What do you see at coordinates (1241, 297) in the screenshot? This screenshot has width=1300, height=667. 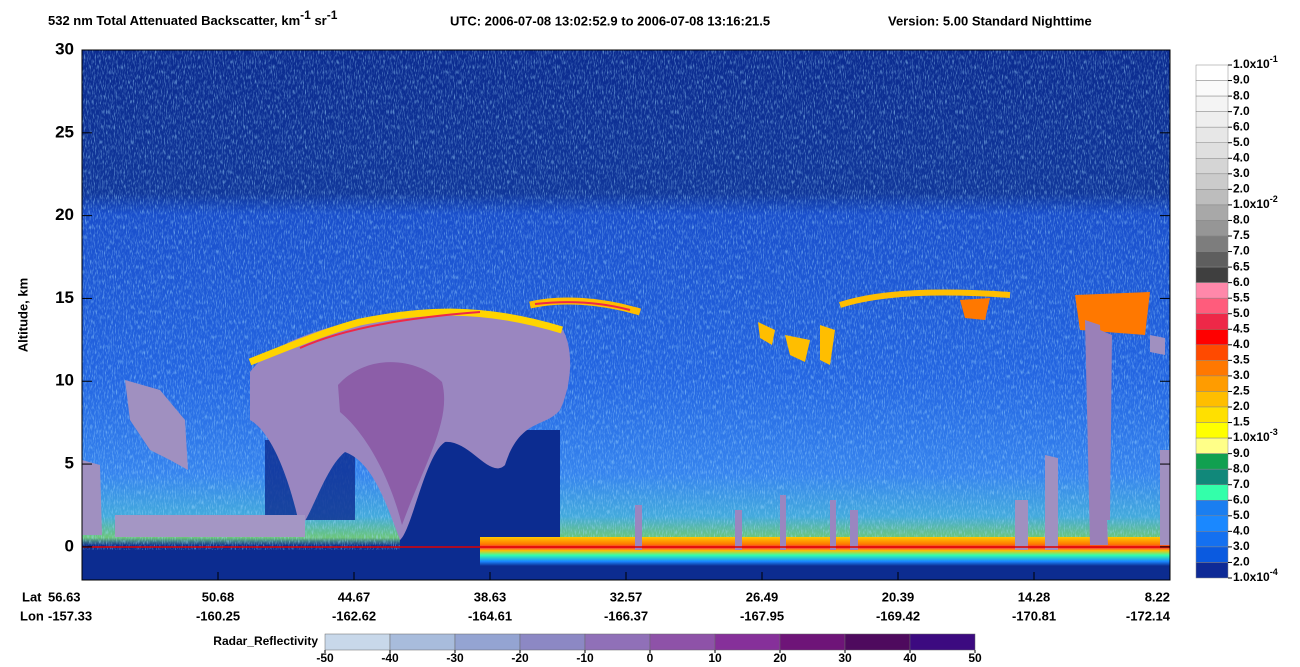 I see `colorbar-label: 5.5` at bounding box center [1241, 297].